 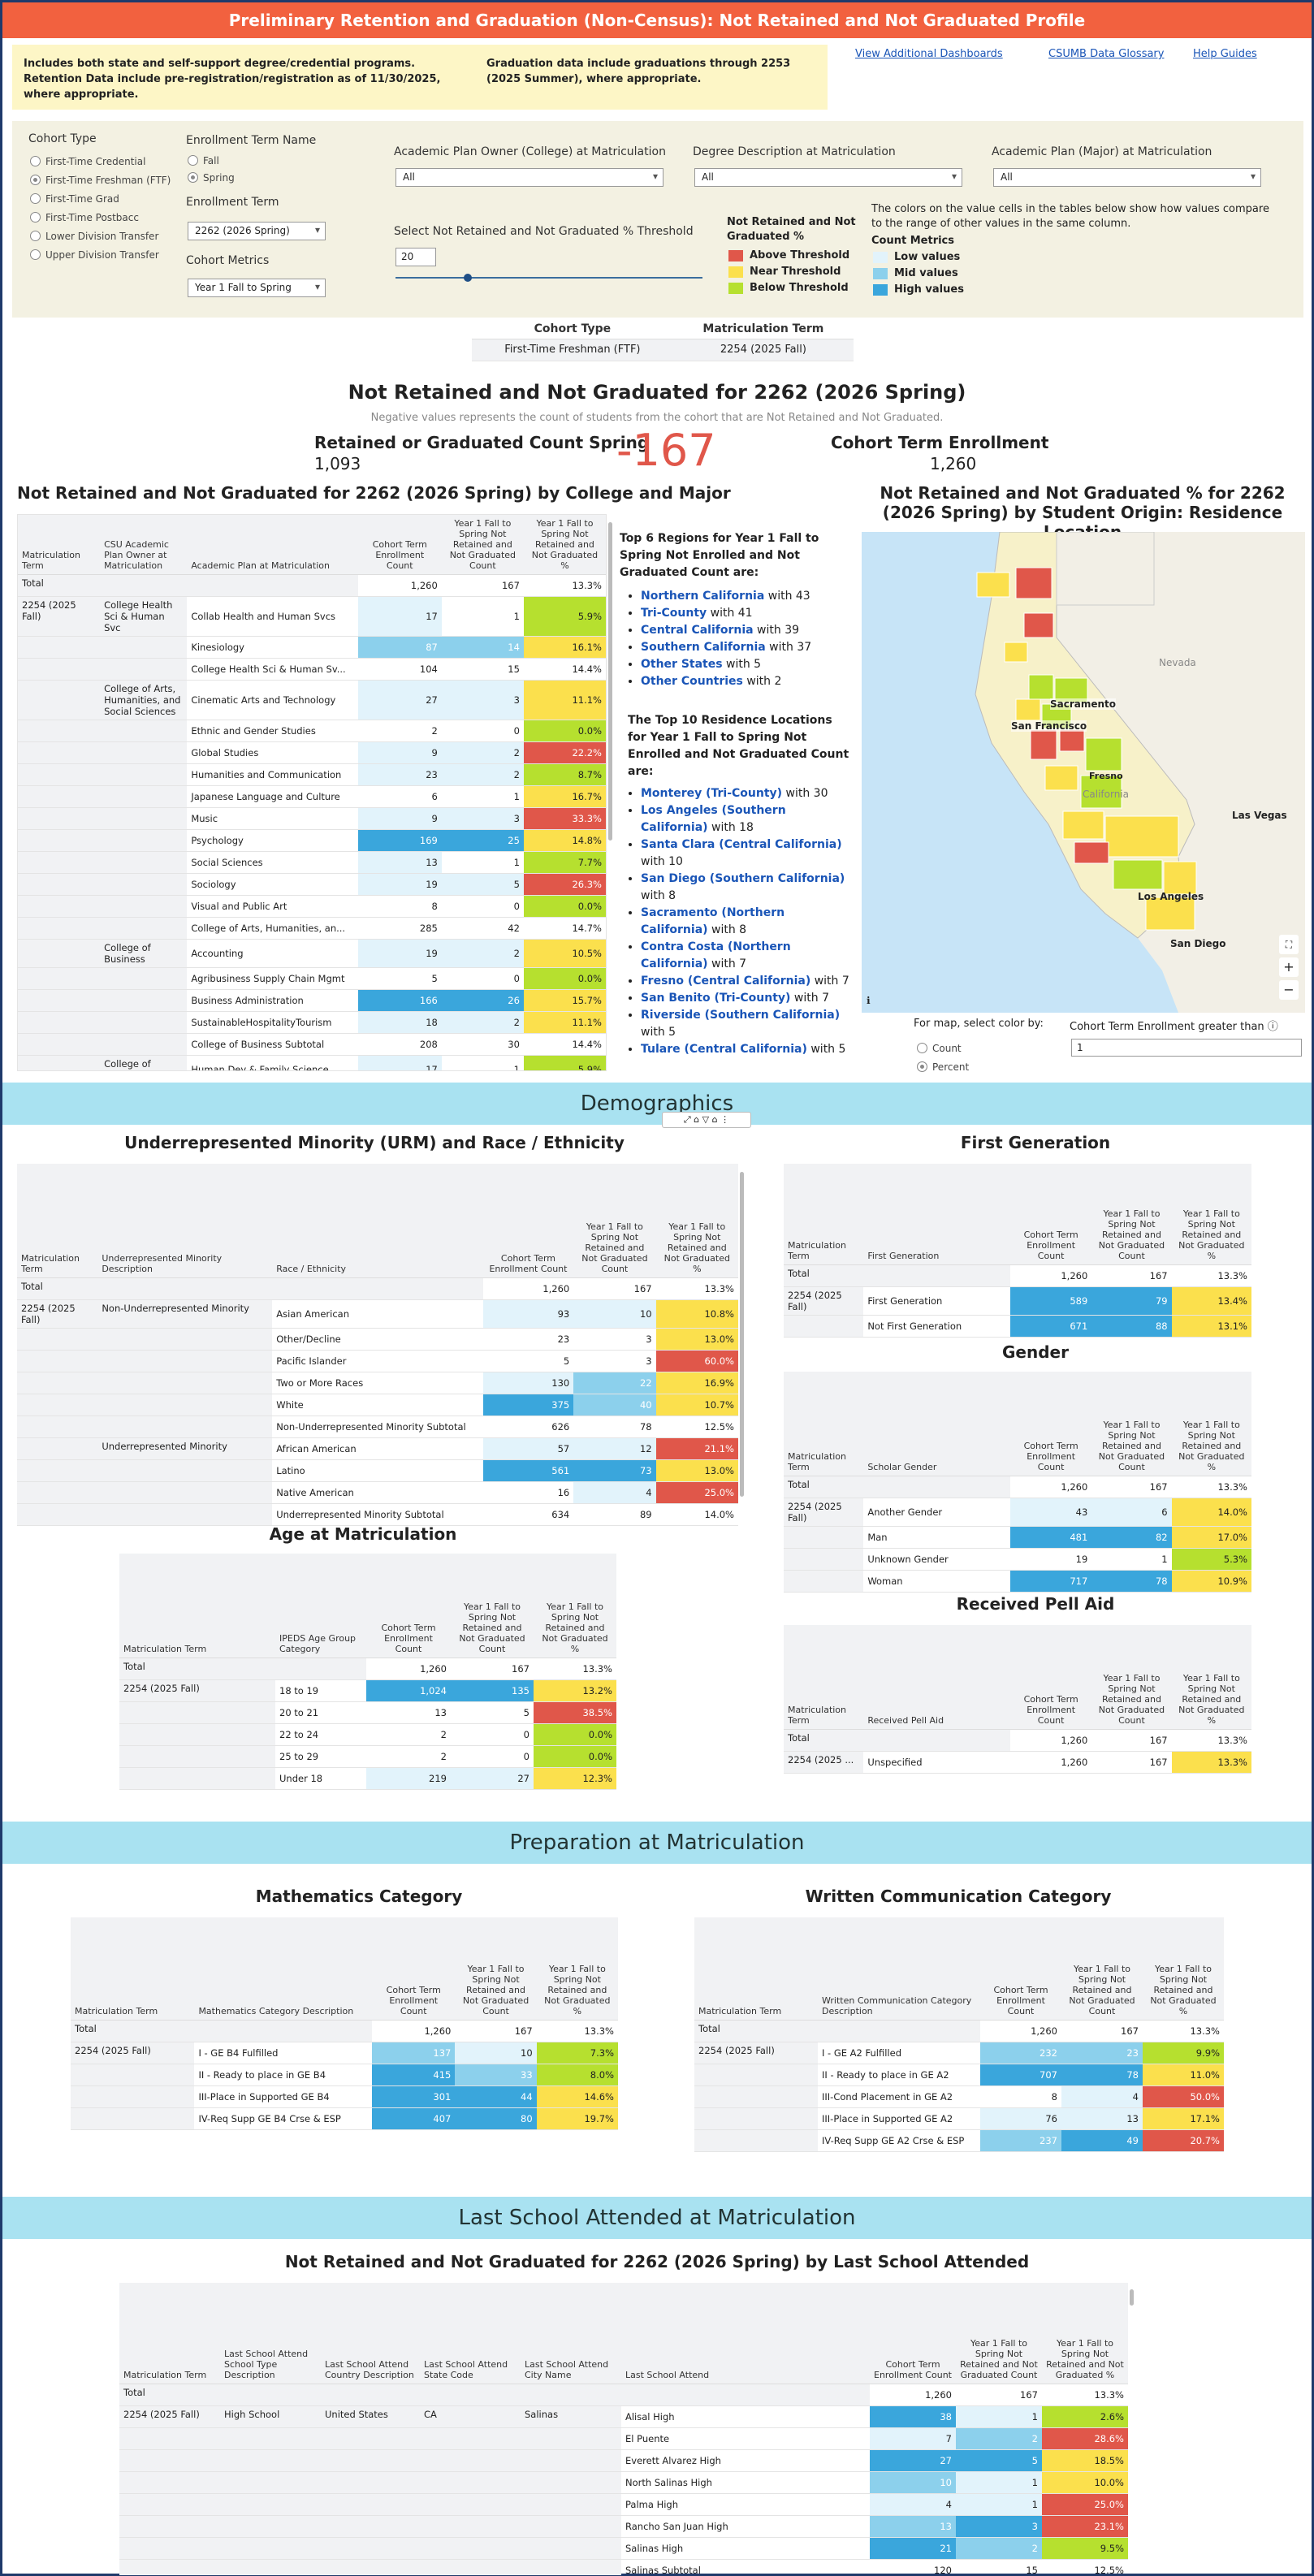 I want to click on threshold-slider-handle, so click(x=468, y=278).